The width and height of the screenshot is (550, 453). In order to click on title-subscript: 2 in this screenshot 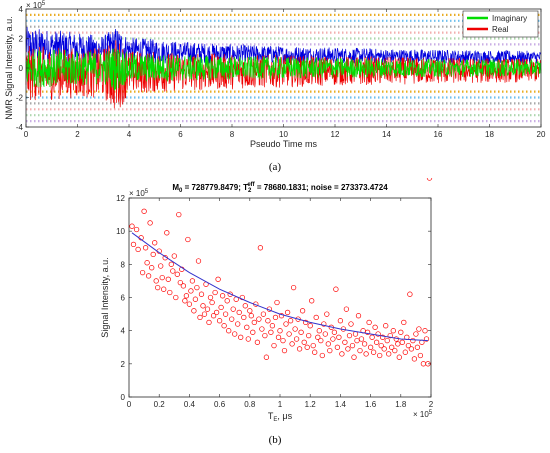, I will do `click(250, 191)`.